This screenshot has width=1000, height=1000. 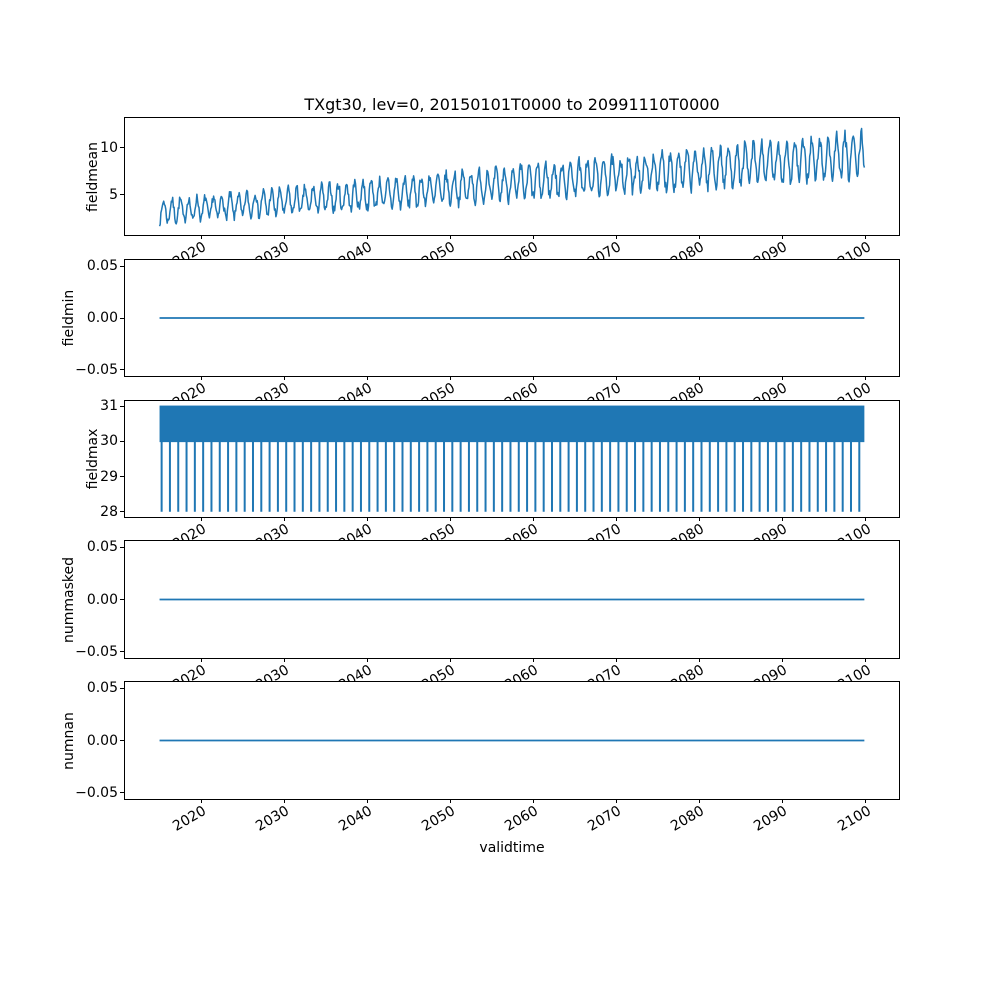 What do you see at coordinates (771, 819) in the screenshot?
I see `x-tick-label: 2090` at bounding box center [771, 819].